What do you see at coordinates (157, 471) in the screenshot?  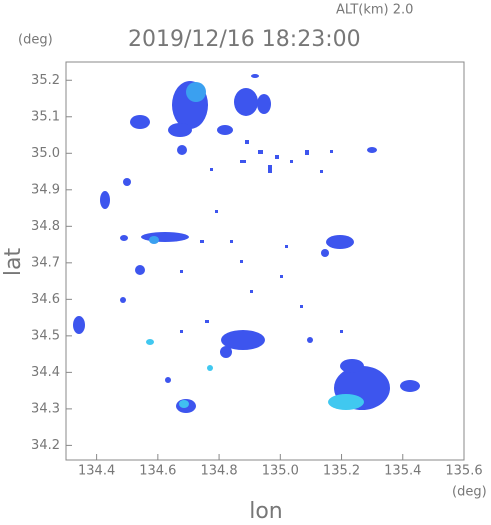 I see `x-tick-label: 134.6` at bounding box center [157, 471].